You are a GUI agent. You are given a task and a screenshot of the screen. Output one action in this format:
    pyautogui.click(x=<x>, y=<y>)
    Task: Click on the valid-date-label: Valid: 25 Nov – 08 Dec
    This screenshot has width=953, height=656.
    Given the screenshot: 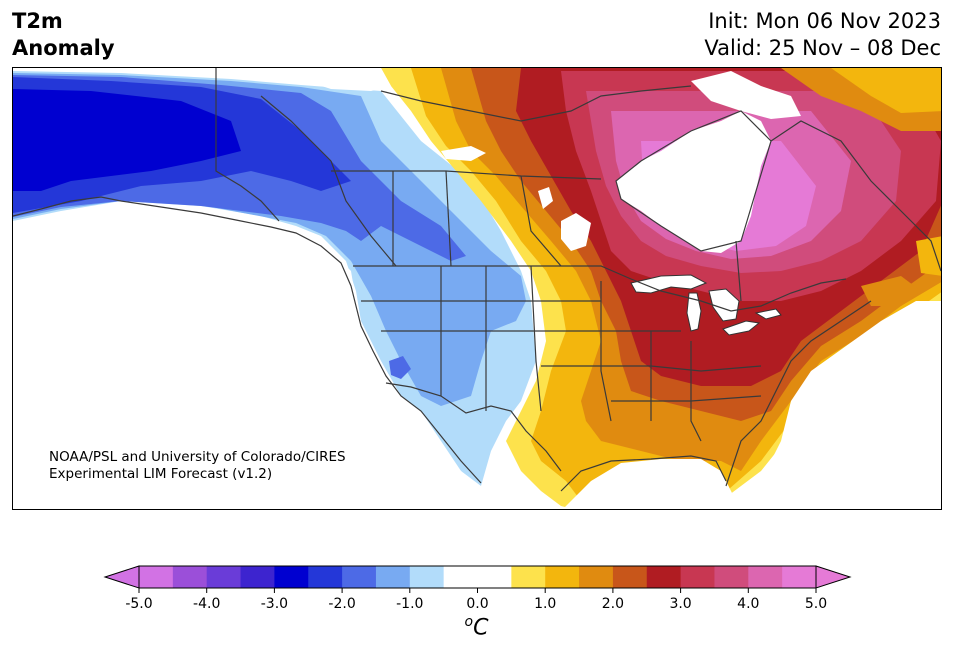 What is the action you would take?
    pyautogui.click(x=822, y=48)
    